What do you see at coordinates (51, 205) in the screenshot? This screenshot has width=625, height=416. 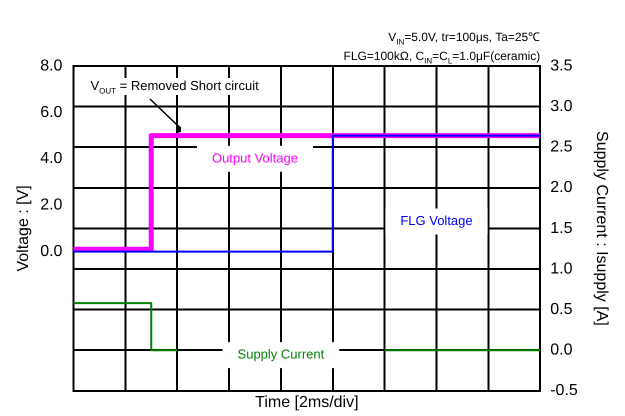 I see `y-tick-label: 2.0` at bounding box center [51, 205].